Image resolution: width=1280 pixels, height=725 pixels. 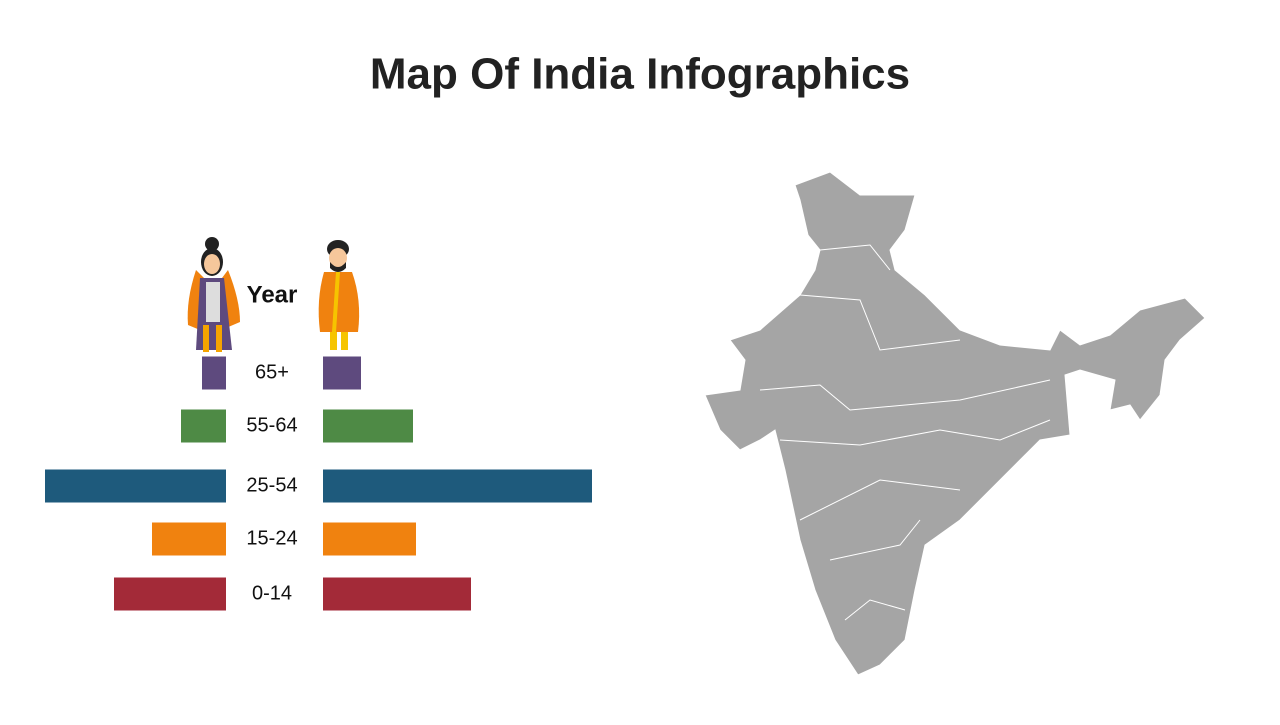 I want to click on state-borders, so click(x=905, y=432).